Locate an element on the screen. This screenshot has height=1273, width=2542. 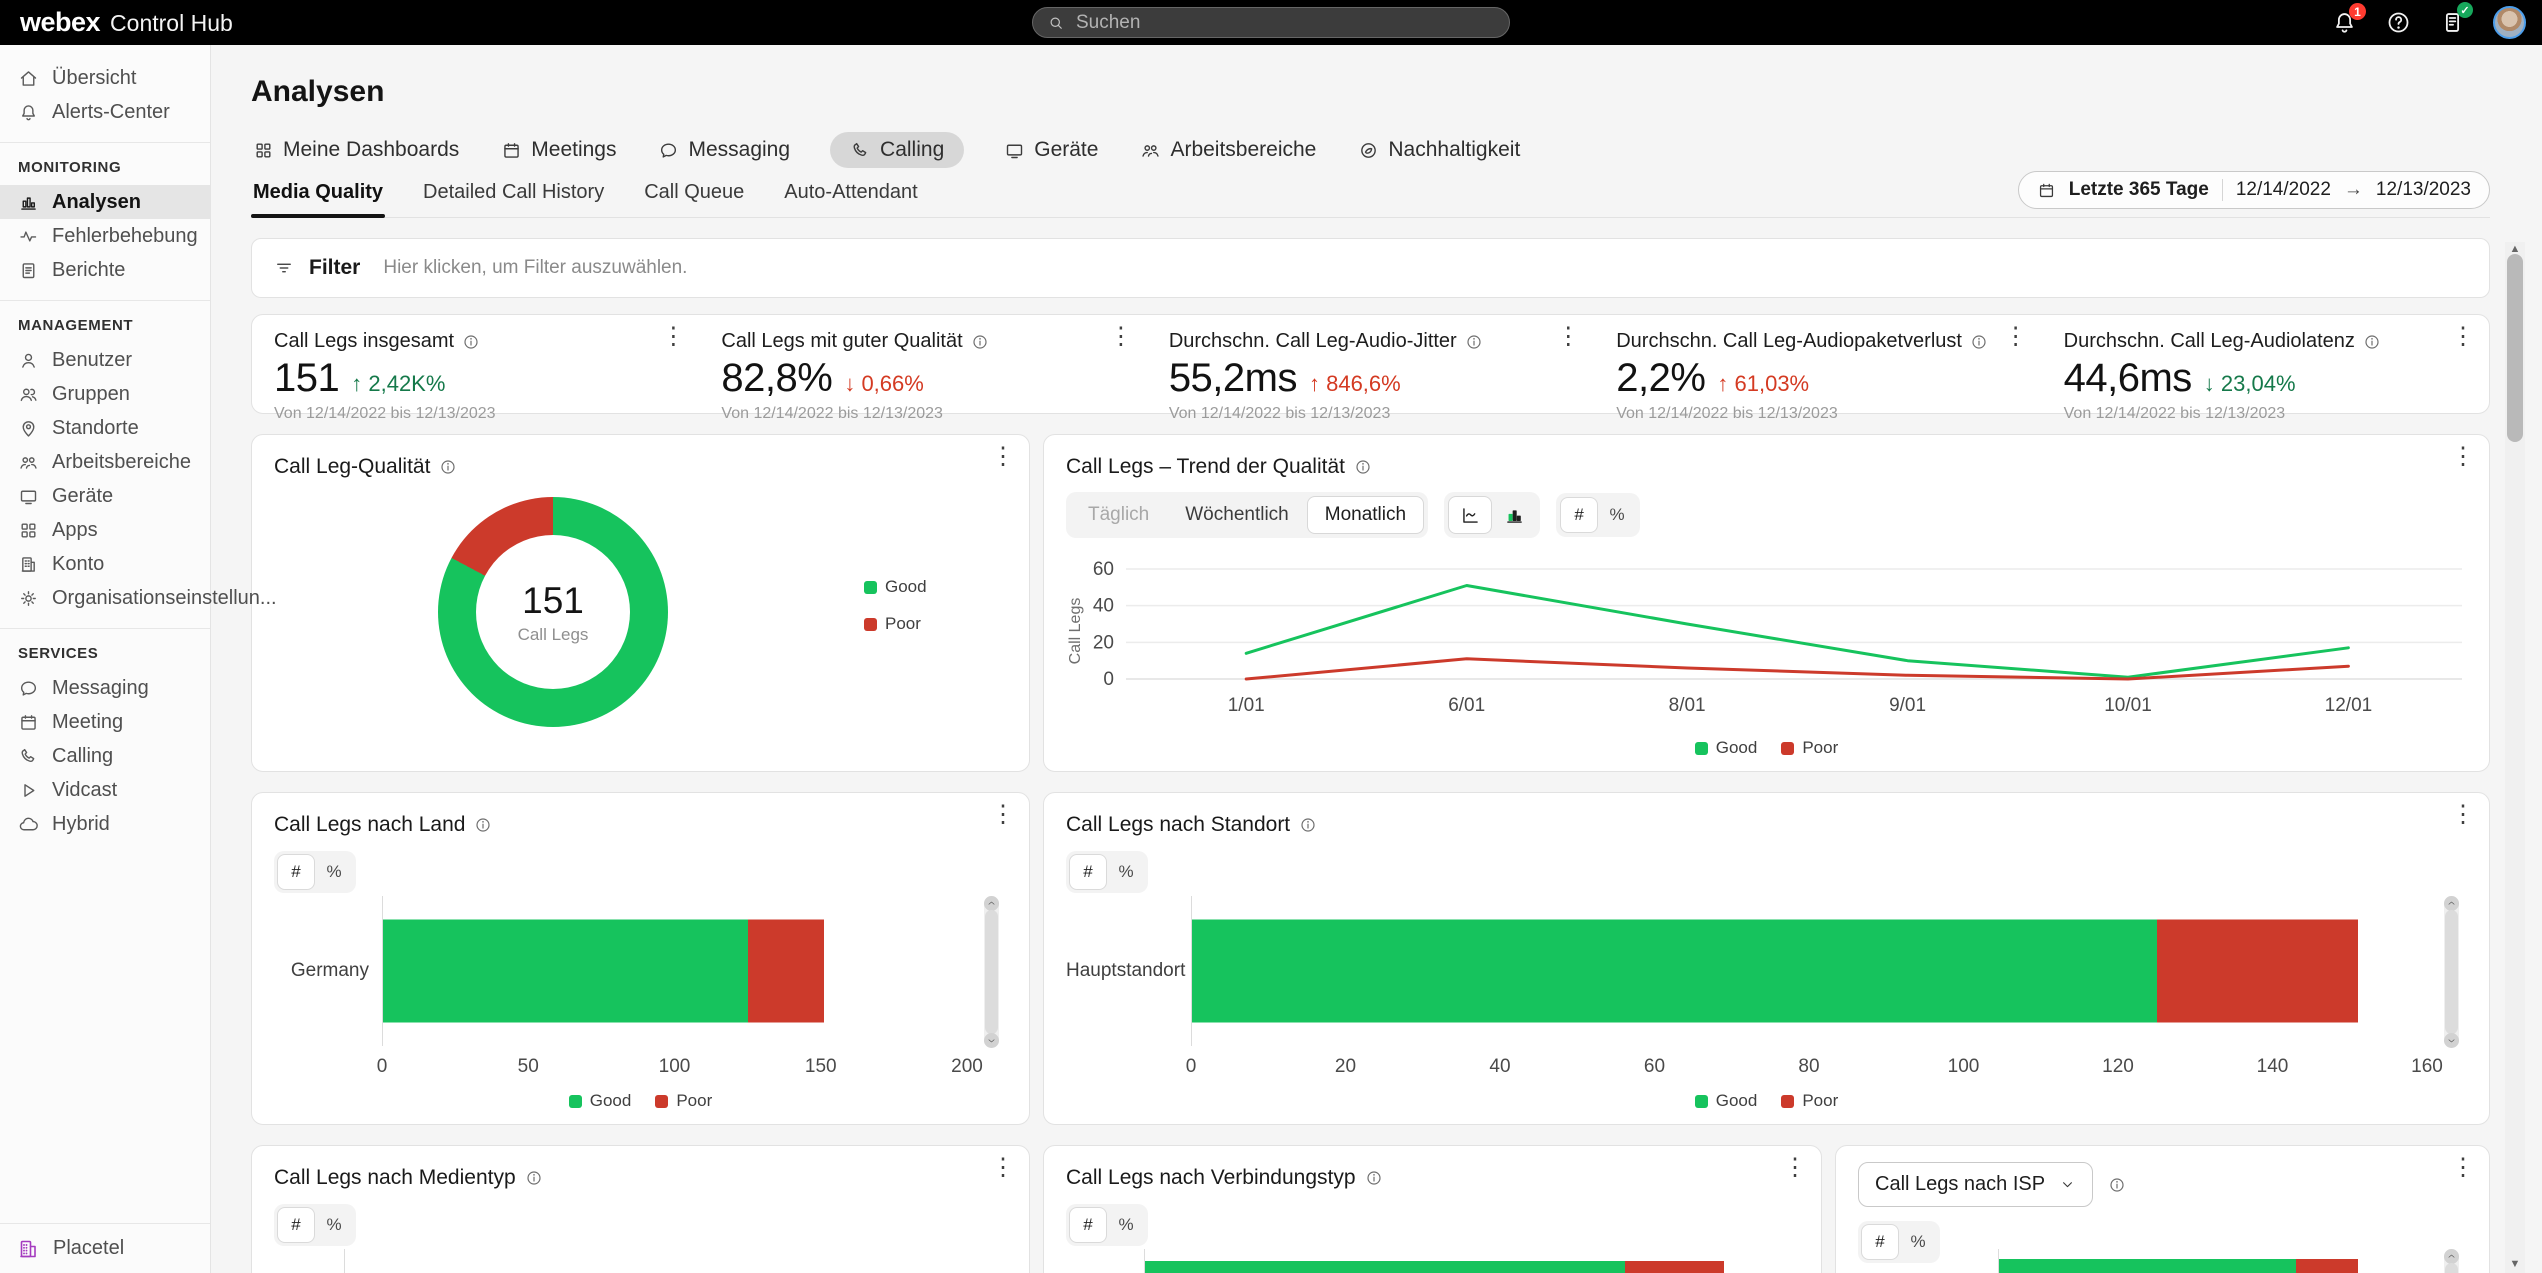
sidebar-item-apps: Apps is located at coordinates (105, 530).